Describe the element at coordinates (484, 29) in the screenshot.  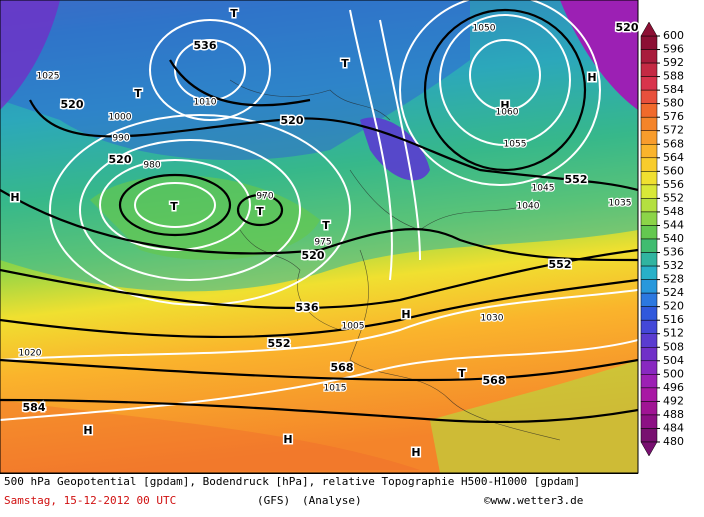
I see `map-label: 1050` at that location.